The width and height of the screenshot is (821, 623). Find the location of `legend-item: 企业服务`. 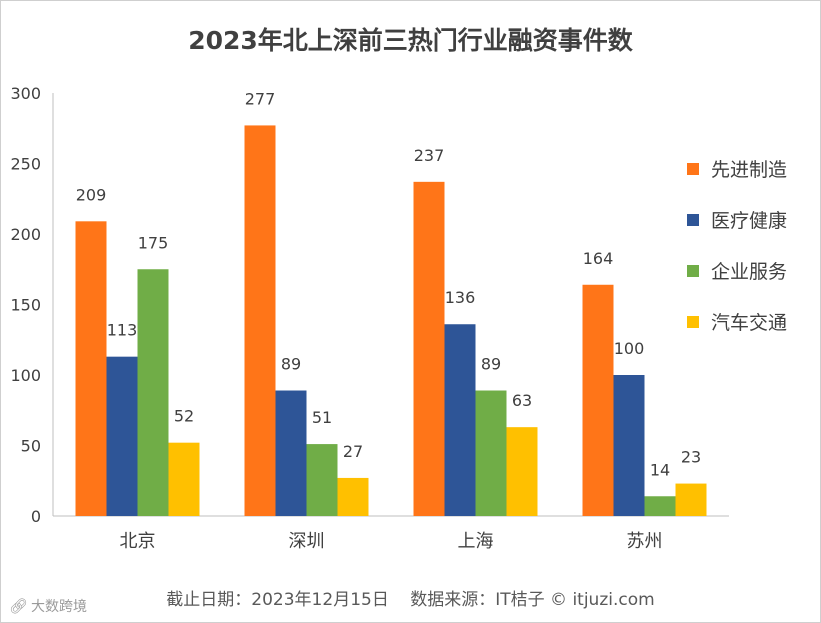

legend-item: 企业服务 is located at coordinates (737, 270).